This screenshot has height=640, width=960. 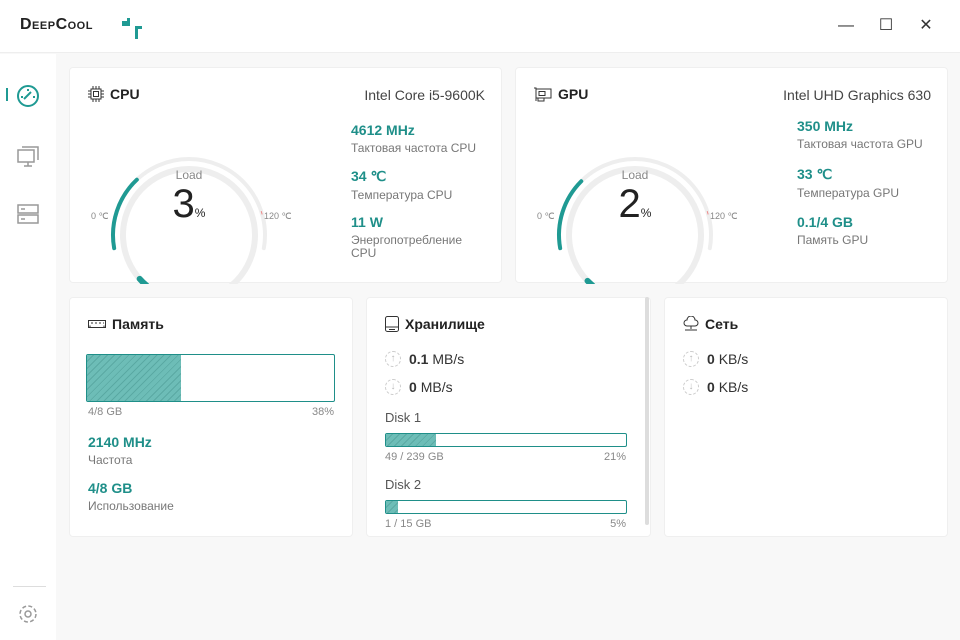 What do you see at coordinates (886, 25) in the screenshot?
I see `maximize-button: ☐` at bounding box center [886, 25].